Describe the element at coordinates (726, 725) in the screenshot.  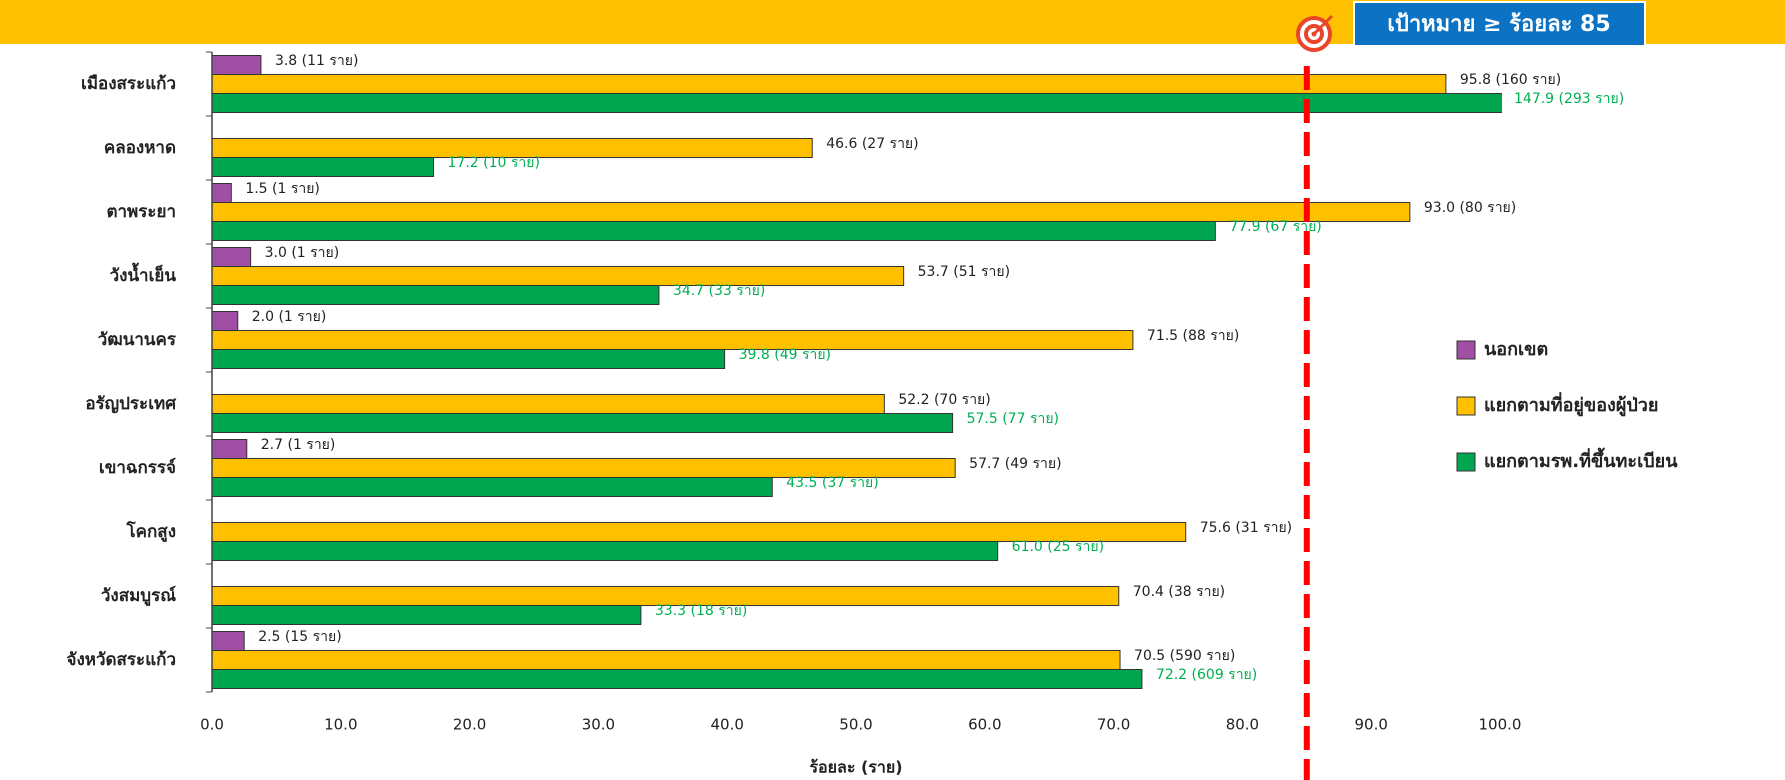
I see `x-tick-label: 40.0` at that location.